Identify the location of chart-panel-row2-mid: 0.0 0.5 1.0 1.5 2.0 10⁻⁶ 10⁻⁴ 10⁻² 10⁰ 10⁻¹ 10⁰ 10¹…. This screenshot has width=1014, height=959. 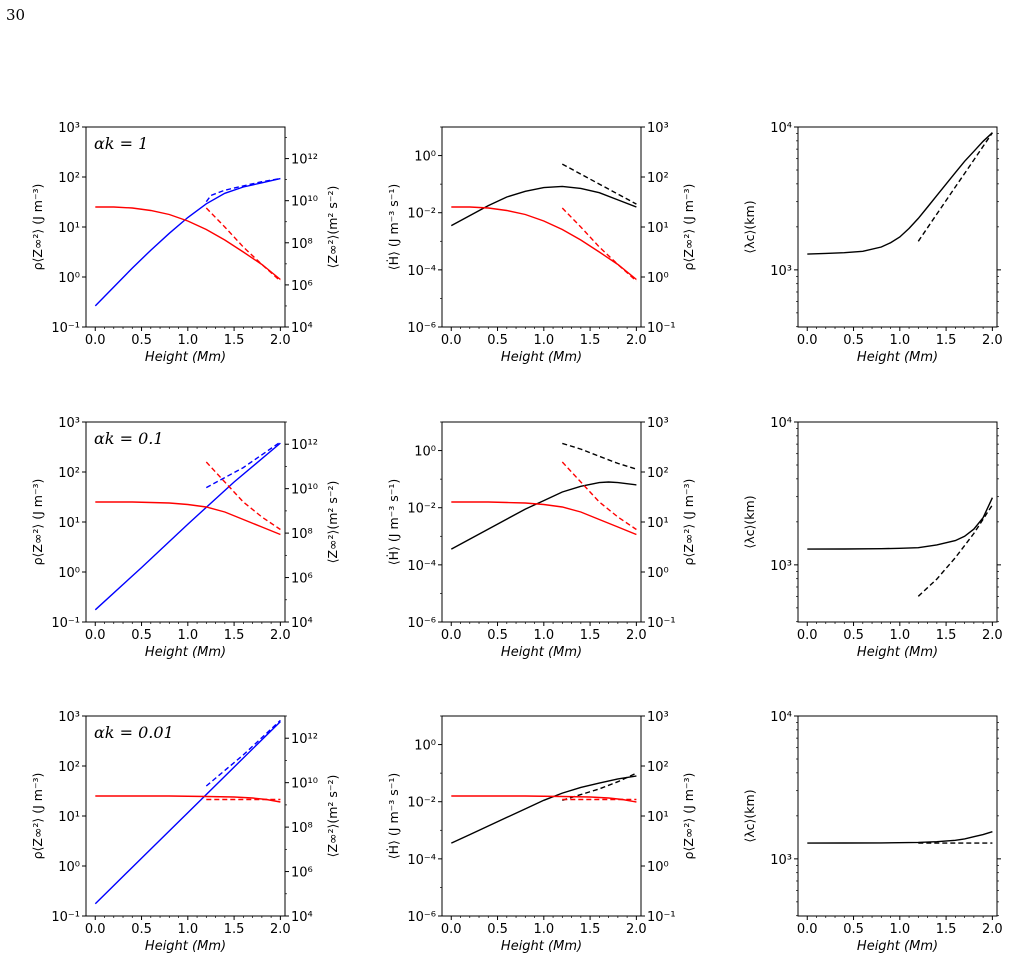
(541, 538).